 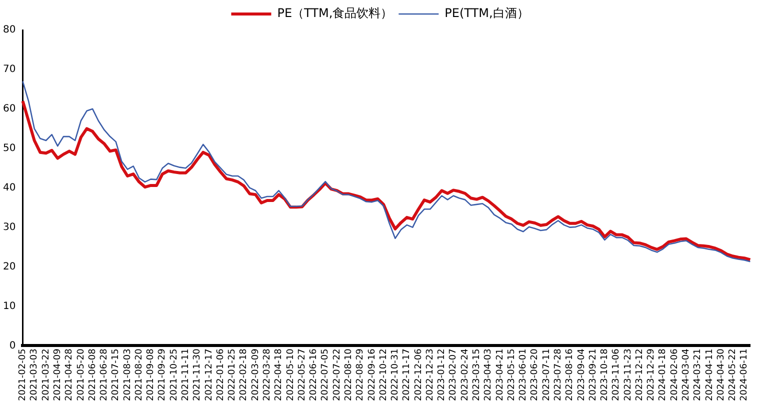 I want to click on y-tick-label: 70, so click(x=9, y=70).